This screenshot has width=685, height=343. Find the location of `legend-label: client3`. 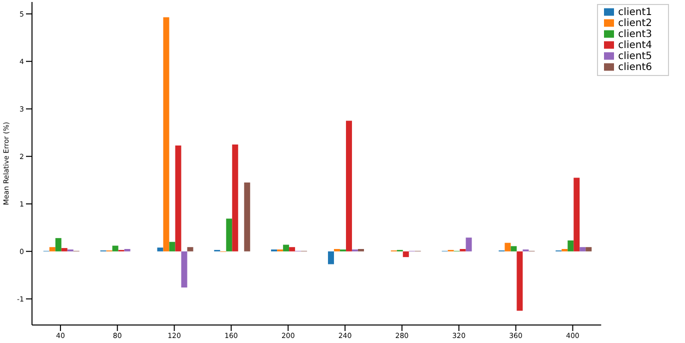

legend-label: client3 is located at coordinates (635, 34).